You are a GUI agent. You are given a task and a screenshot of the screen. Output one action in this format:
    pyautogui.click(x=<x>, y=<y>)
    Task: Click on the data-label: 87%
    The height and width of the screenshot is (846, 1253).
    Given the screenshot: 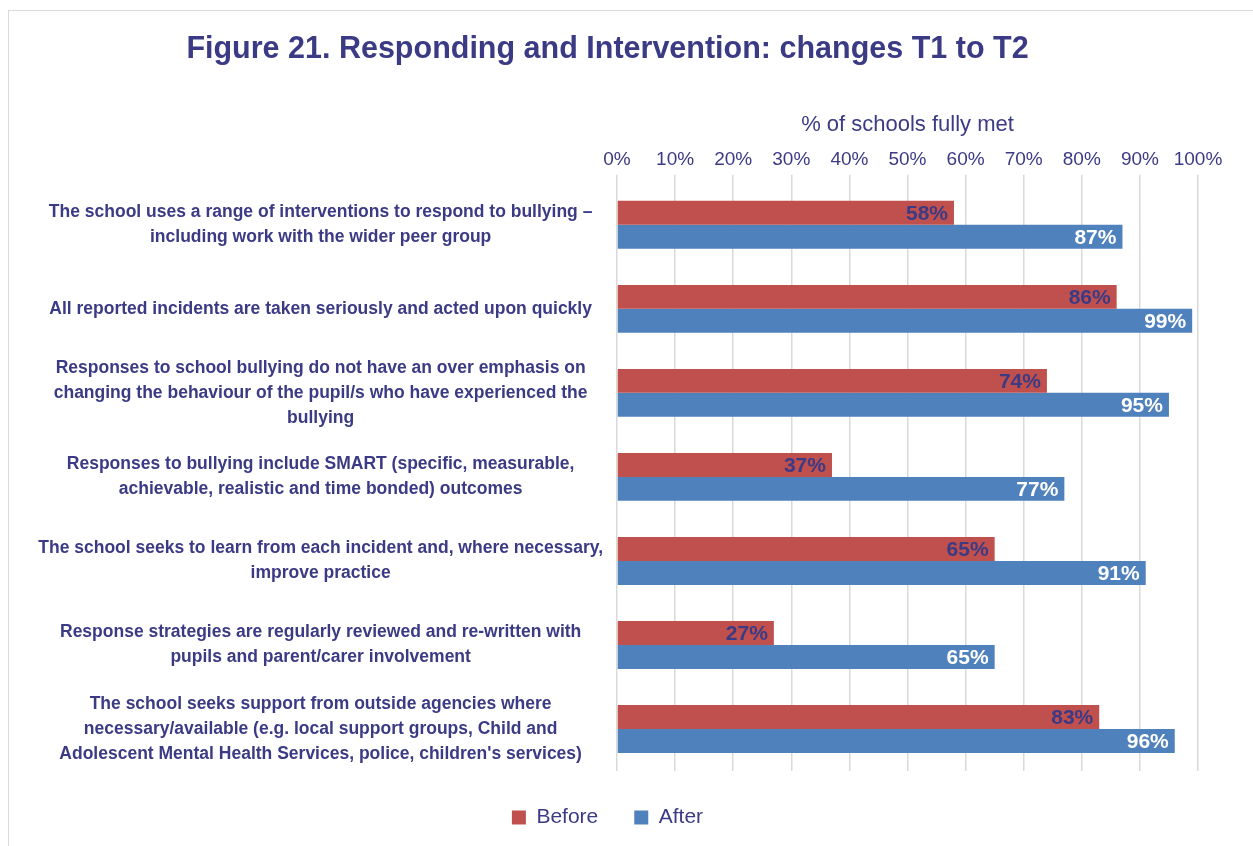 What is the action you would take?
    pyautogui.click(x=1095, y=236)
    